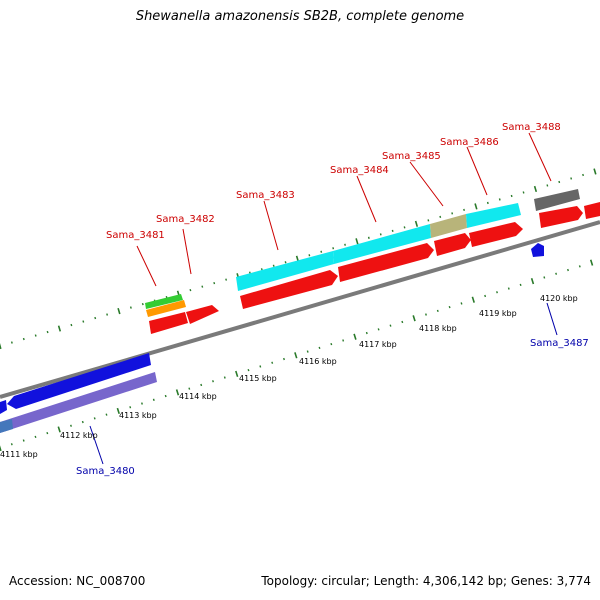 The height and width of the screenshot is (600, 600). What do you see at coordinates (258, 378) in the screenshot?
I see `kbp-label: 4115 kbp` at bounding box center [258, 378].